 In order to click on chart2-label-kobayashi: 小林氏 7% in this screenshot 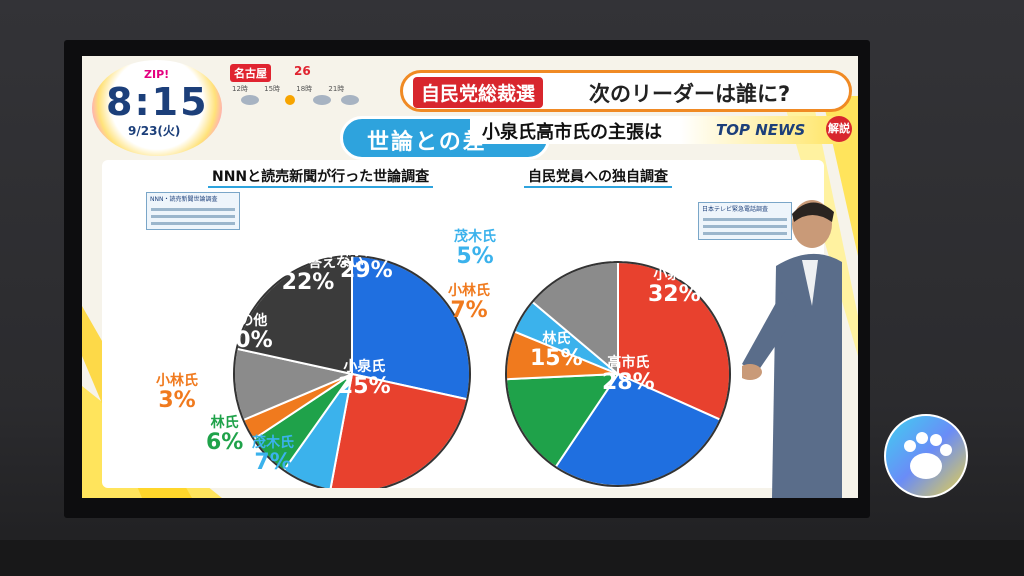, I will do `click(469, 303)`.